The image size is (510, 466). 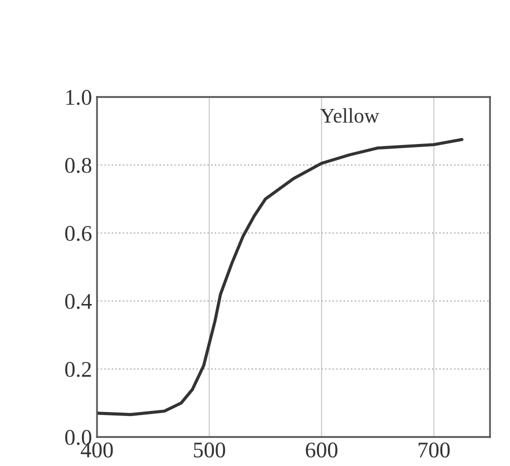 What do you see at coordinates (96, 450) in the screenshot?
I see `x-tick-label: 400` at bounding box center [96, 450].